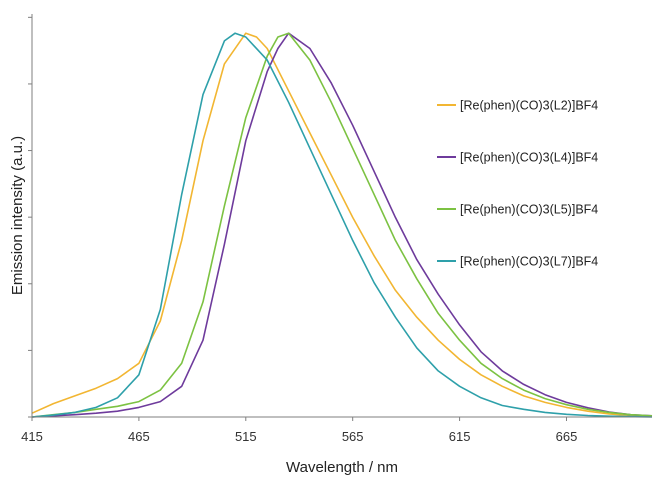 The height and width of the screenshot is (481, 653). What do you see at coordinates (299, 430) in the screenshot?
I see `x-axis-ticks: 415 465 515 565 615 665` at bounding box center [299, 430].